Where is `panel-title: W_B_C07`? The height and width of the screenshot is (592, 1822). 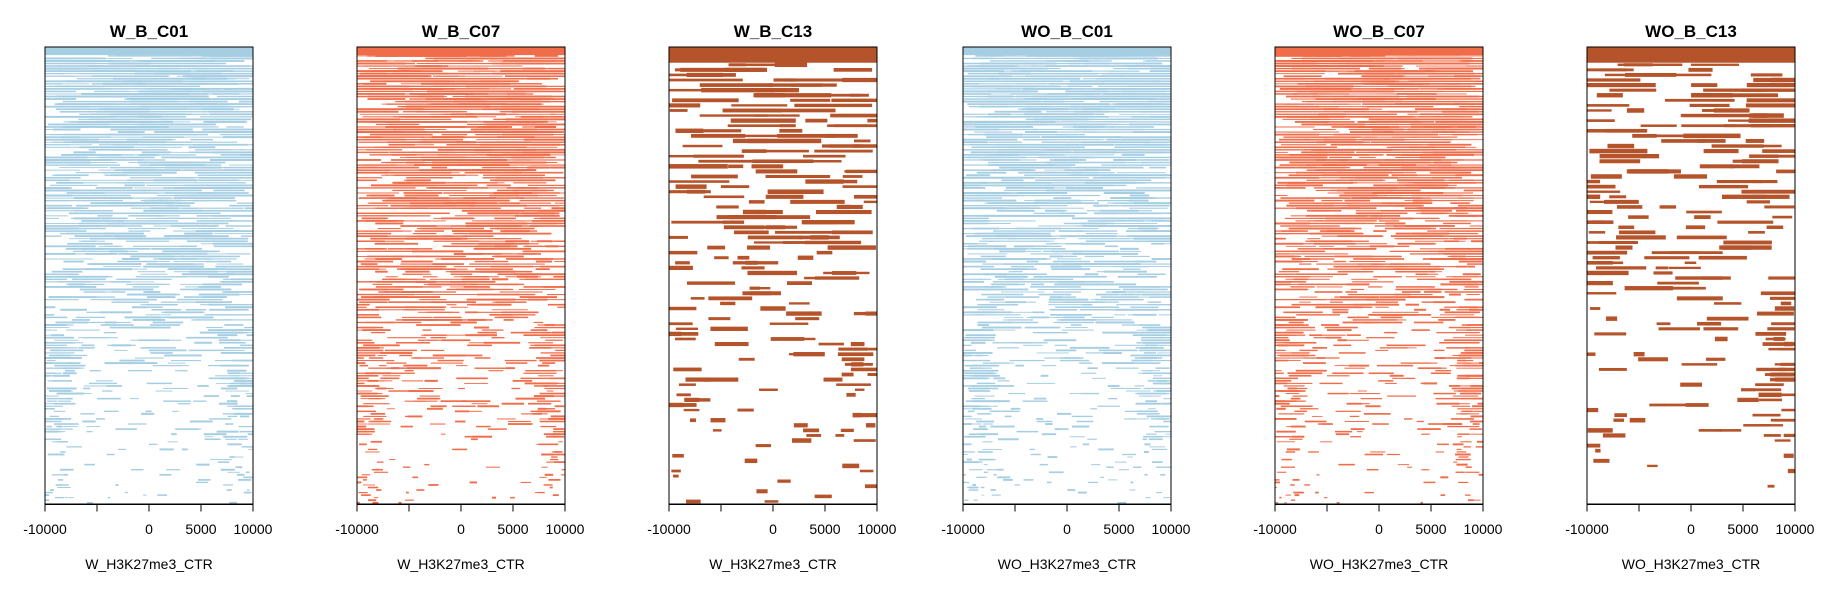
panel-title: W_B_C07 is located at coordinates (461, 31).